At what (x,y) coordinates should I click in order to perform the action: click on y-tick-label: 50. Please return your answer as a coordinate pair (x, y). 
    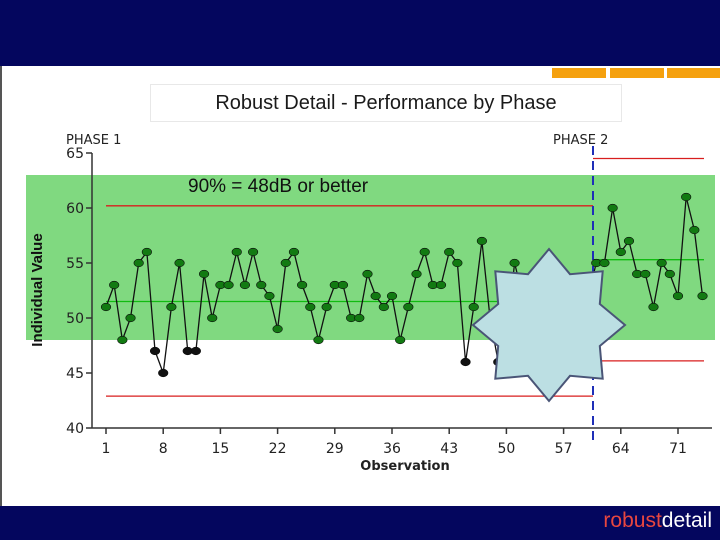
    Looking at the image, I should click on (75, 319).